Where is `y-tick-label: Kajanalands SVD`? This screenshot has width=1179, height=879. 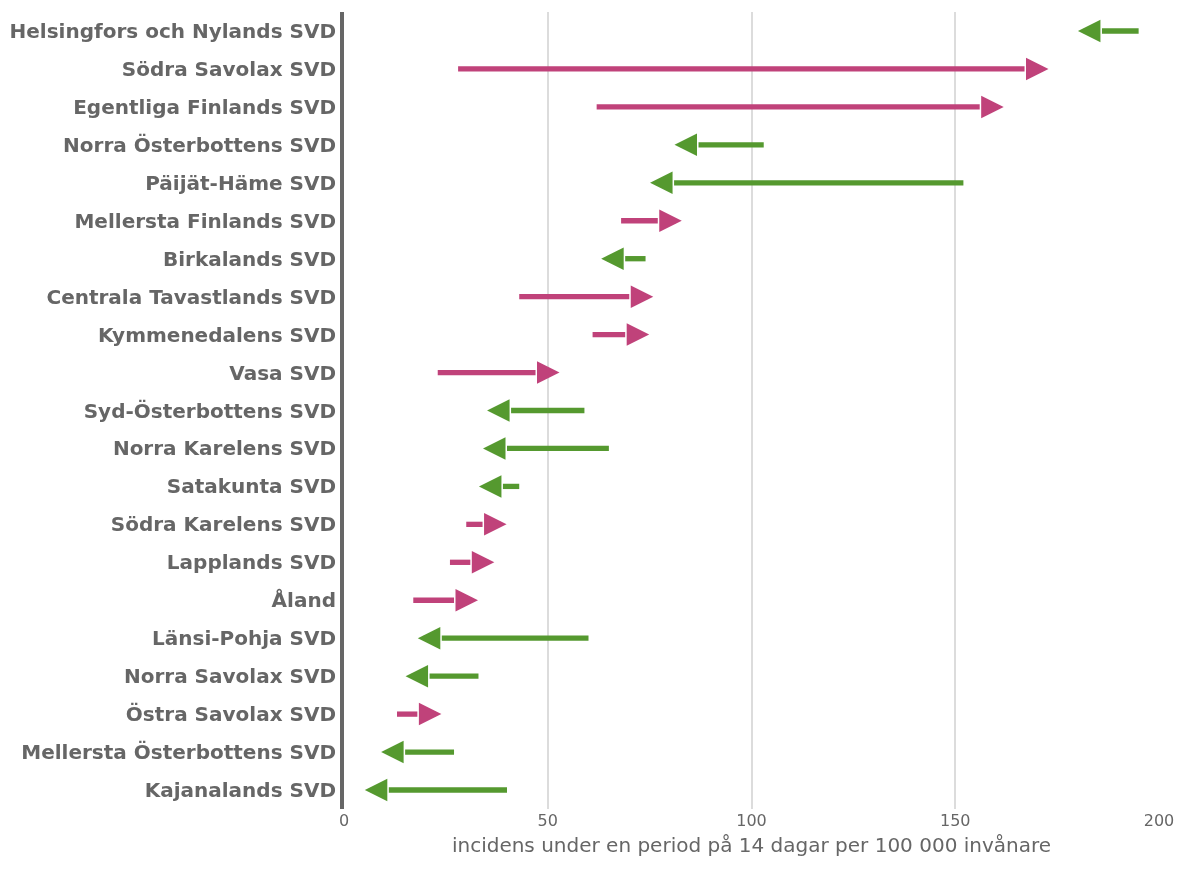
y-tick-label: Kajanalands SVD is located at coordinates (240, 790).